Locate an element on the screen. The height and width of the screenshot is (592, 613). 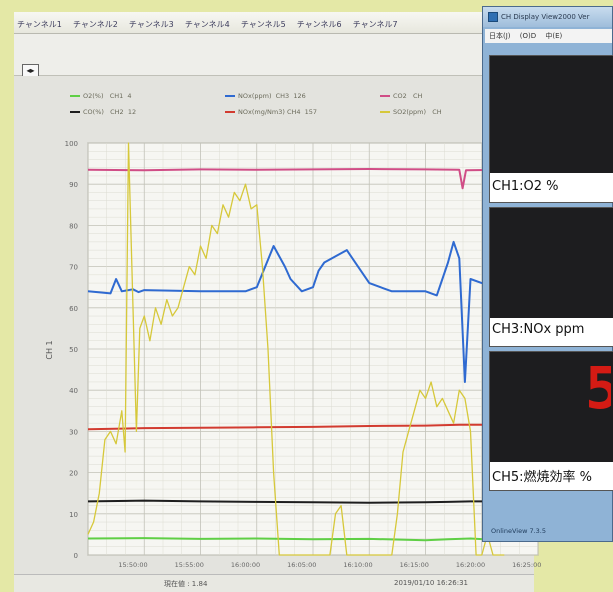
legend-name: CO(%) is located at coordinates (93, 112).